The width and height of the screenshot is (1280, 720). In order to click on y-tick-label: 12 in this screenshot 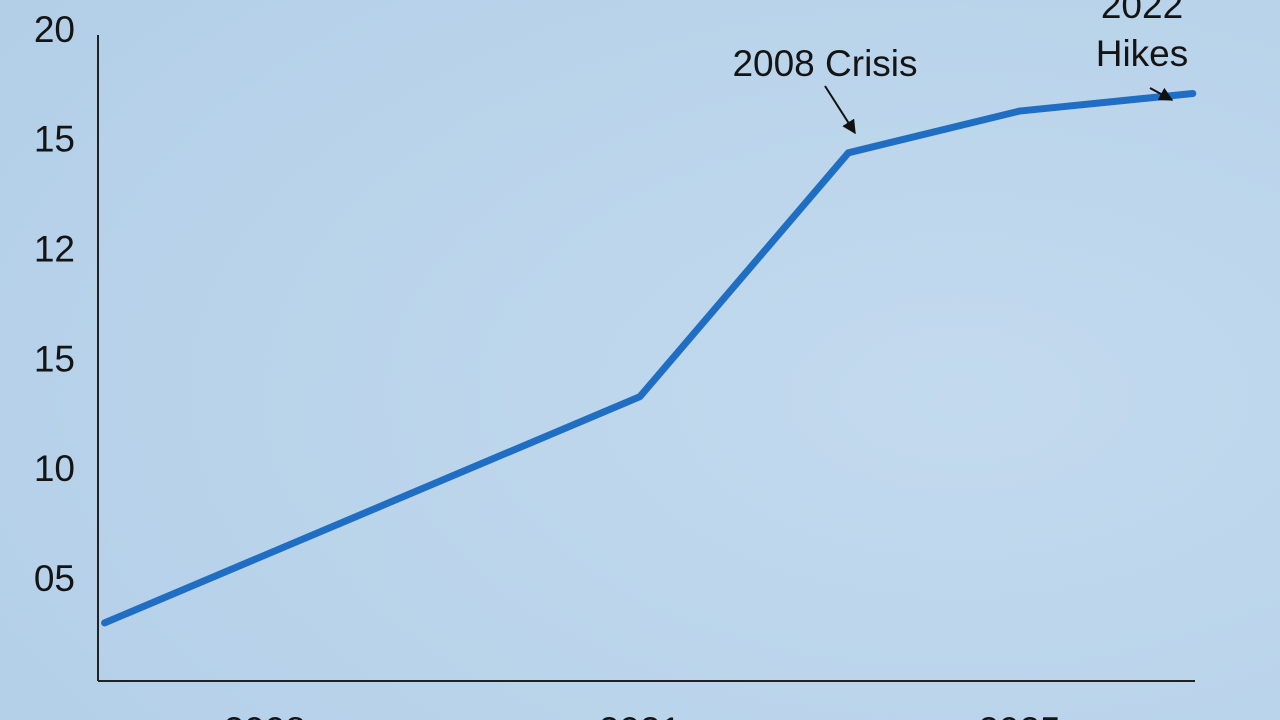, I will do `click(54, 248)`.